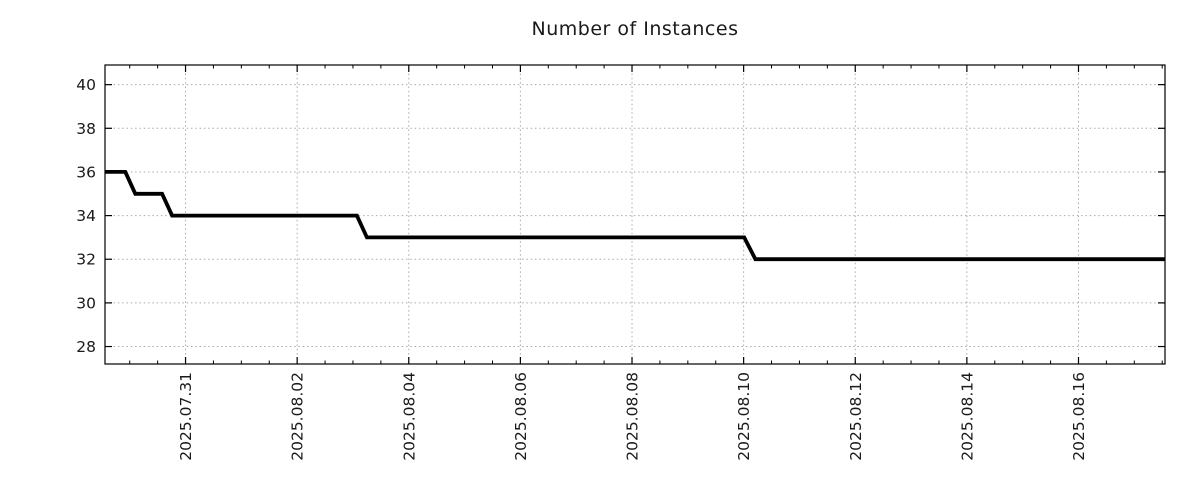  What do you see at coordinates (86, 129) in the screenshot?
I see `y-tick-label: 38` at bounding box center [86, 129].